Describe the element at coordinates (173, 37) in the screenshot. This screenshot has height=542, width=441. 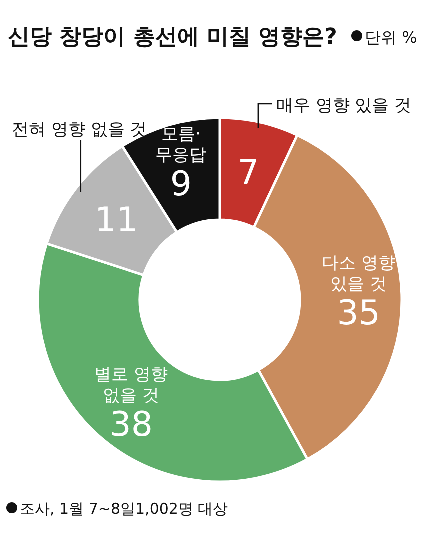
I see `chart-title: 신당 창당이 총선에 미칠 영향은?` at that location.